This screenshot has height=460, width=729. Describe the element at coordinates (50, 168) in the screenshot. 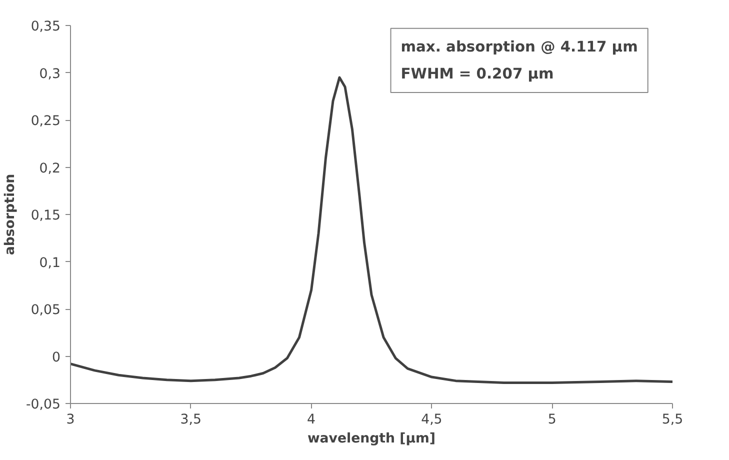

I see `y-tick-label: 0,2` at that location.